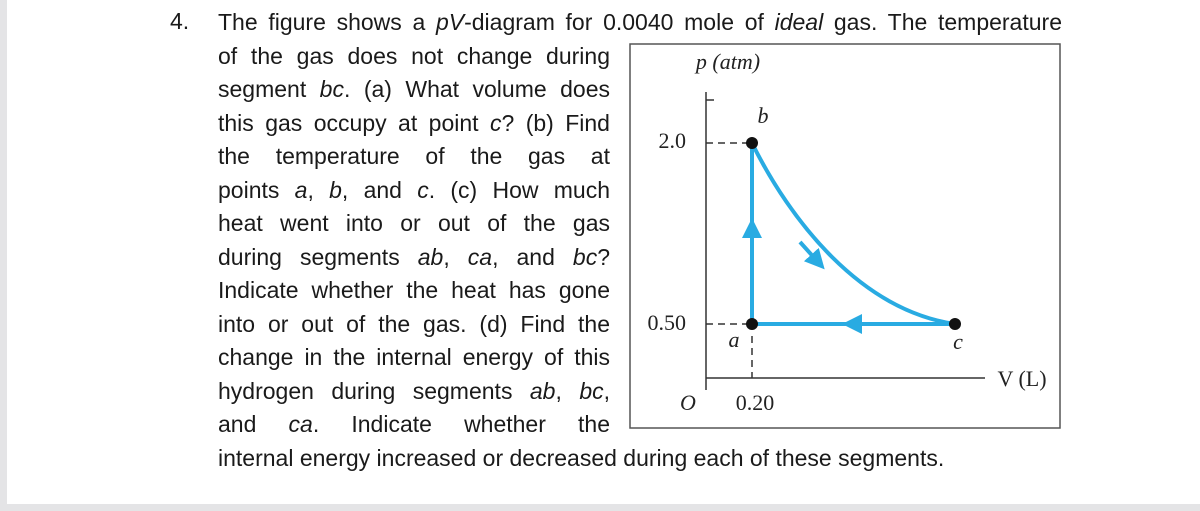  Describe the element at coordinates (688, 402) in the screenshot. I see `origin-label: O` at that location.